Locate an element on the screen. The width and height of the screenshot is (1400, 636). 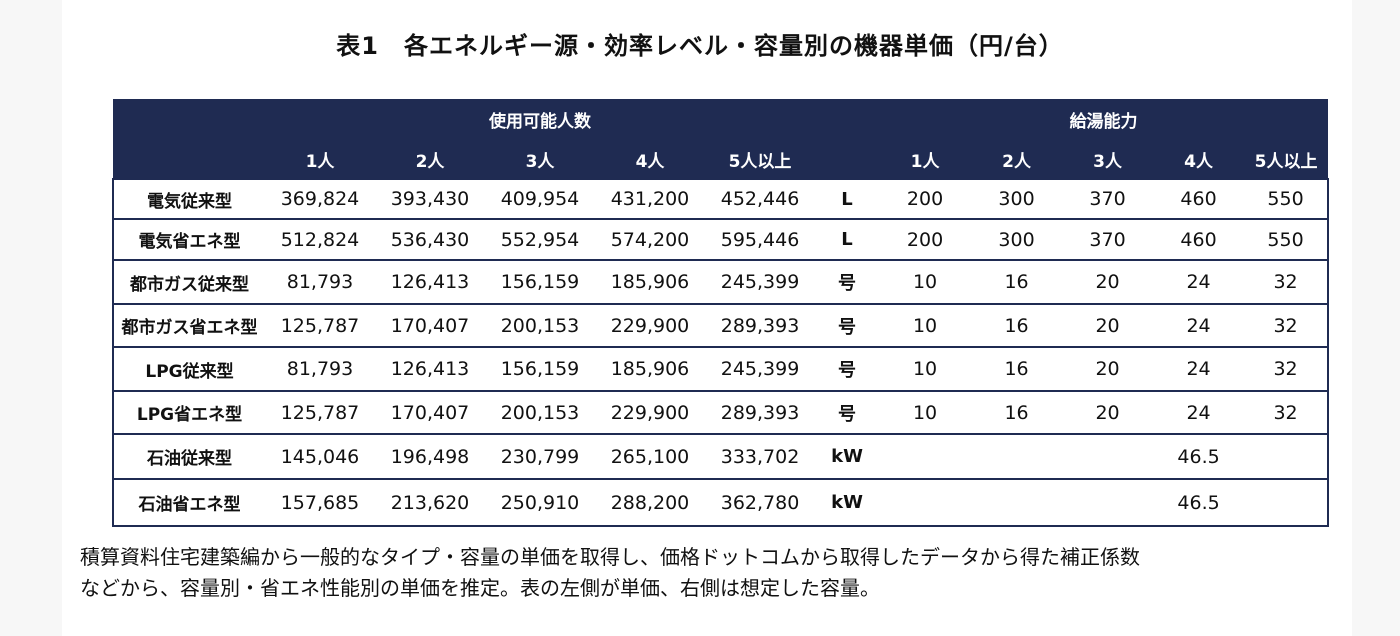
group-header-row: 使用可能人数 給湯能力 is located at coordinates (721, 119).